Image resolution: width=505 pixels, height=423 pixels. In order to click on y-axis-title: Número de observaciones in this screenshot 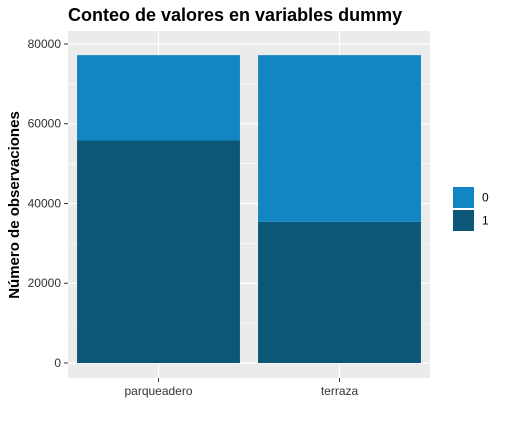, I will do `click(14, 205)`.